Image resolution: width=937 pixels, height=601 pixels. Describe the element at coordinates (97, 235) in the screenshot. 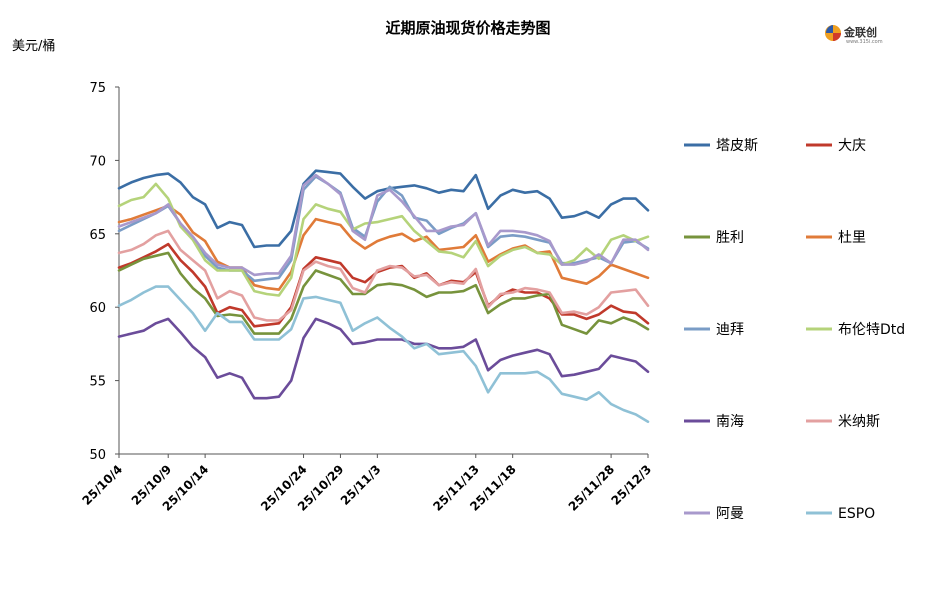

I see `y-tick-label: 65` at that location.